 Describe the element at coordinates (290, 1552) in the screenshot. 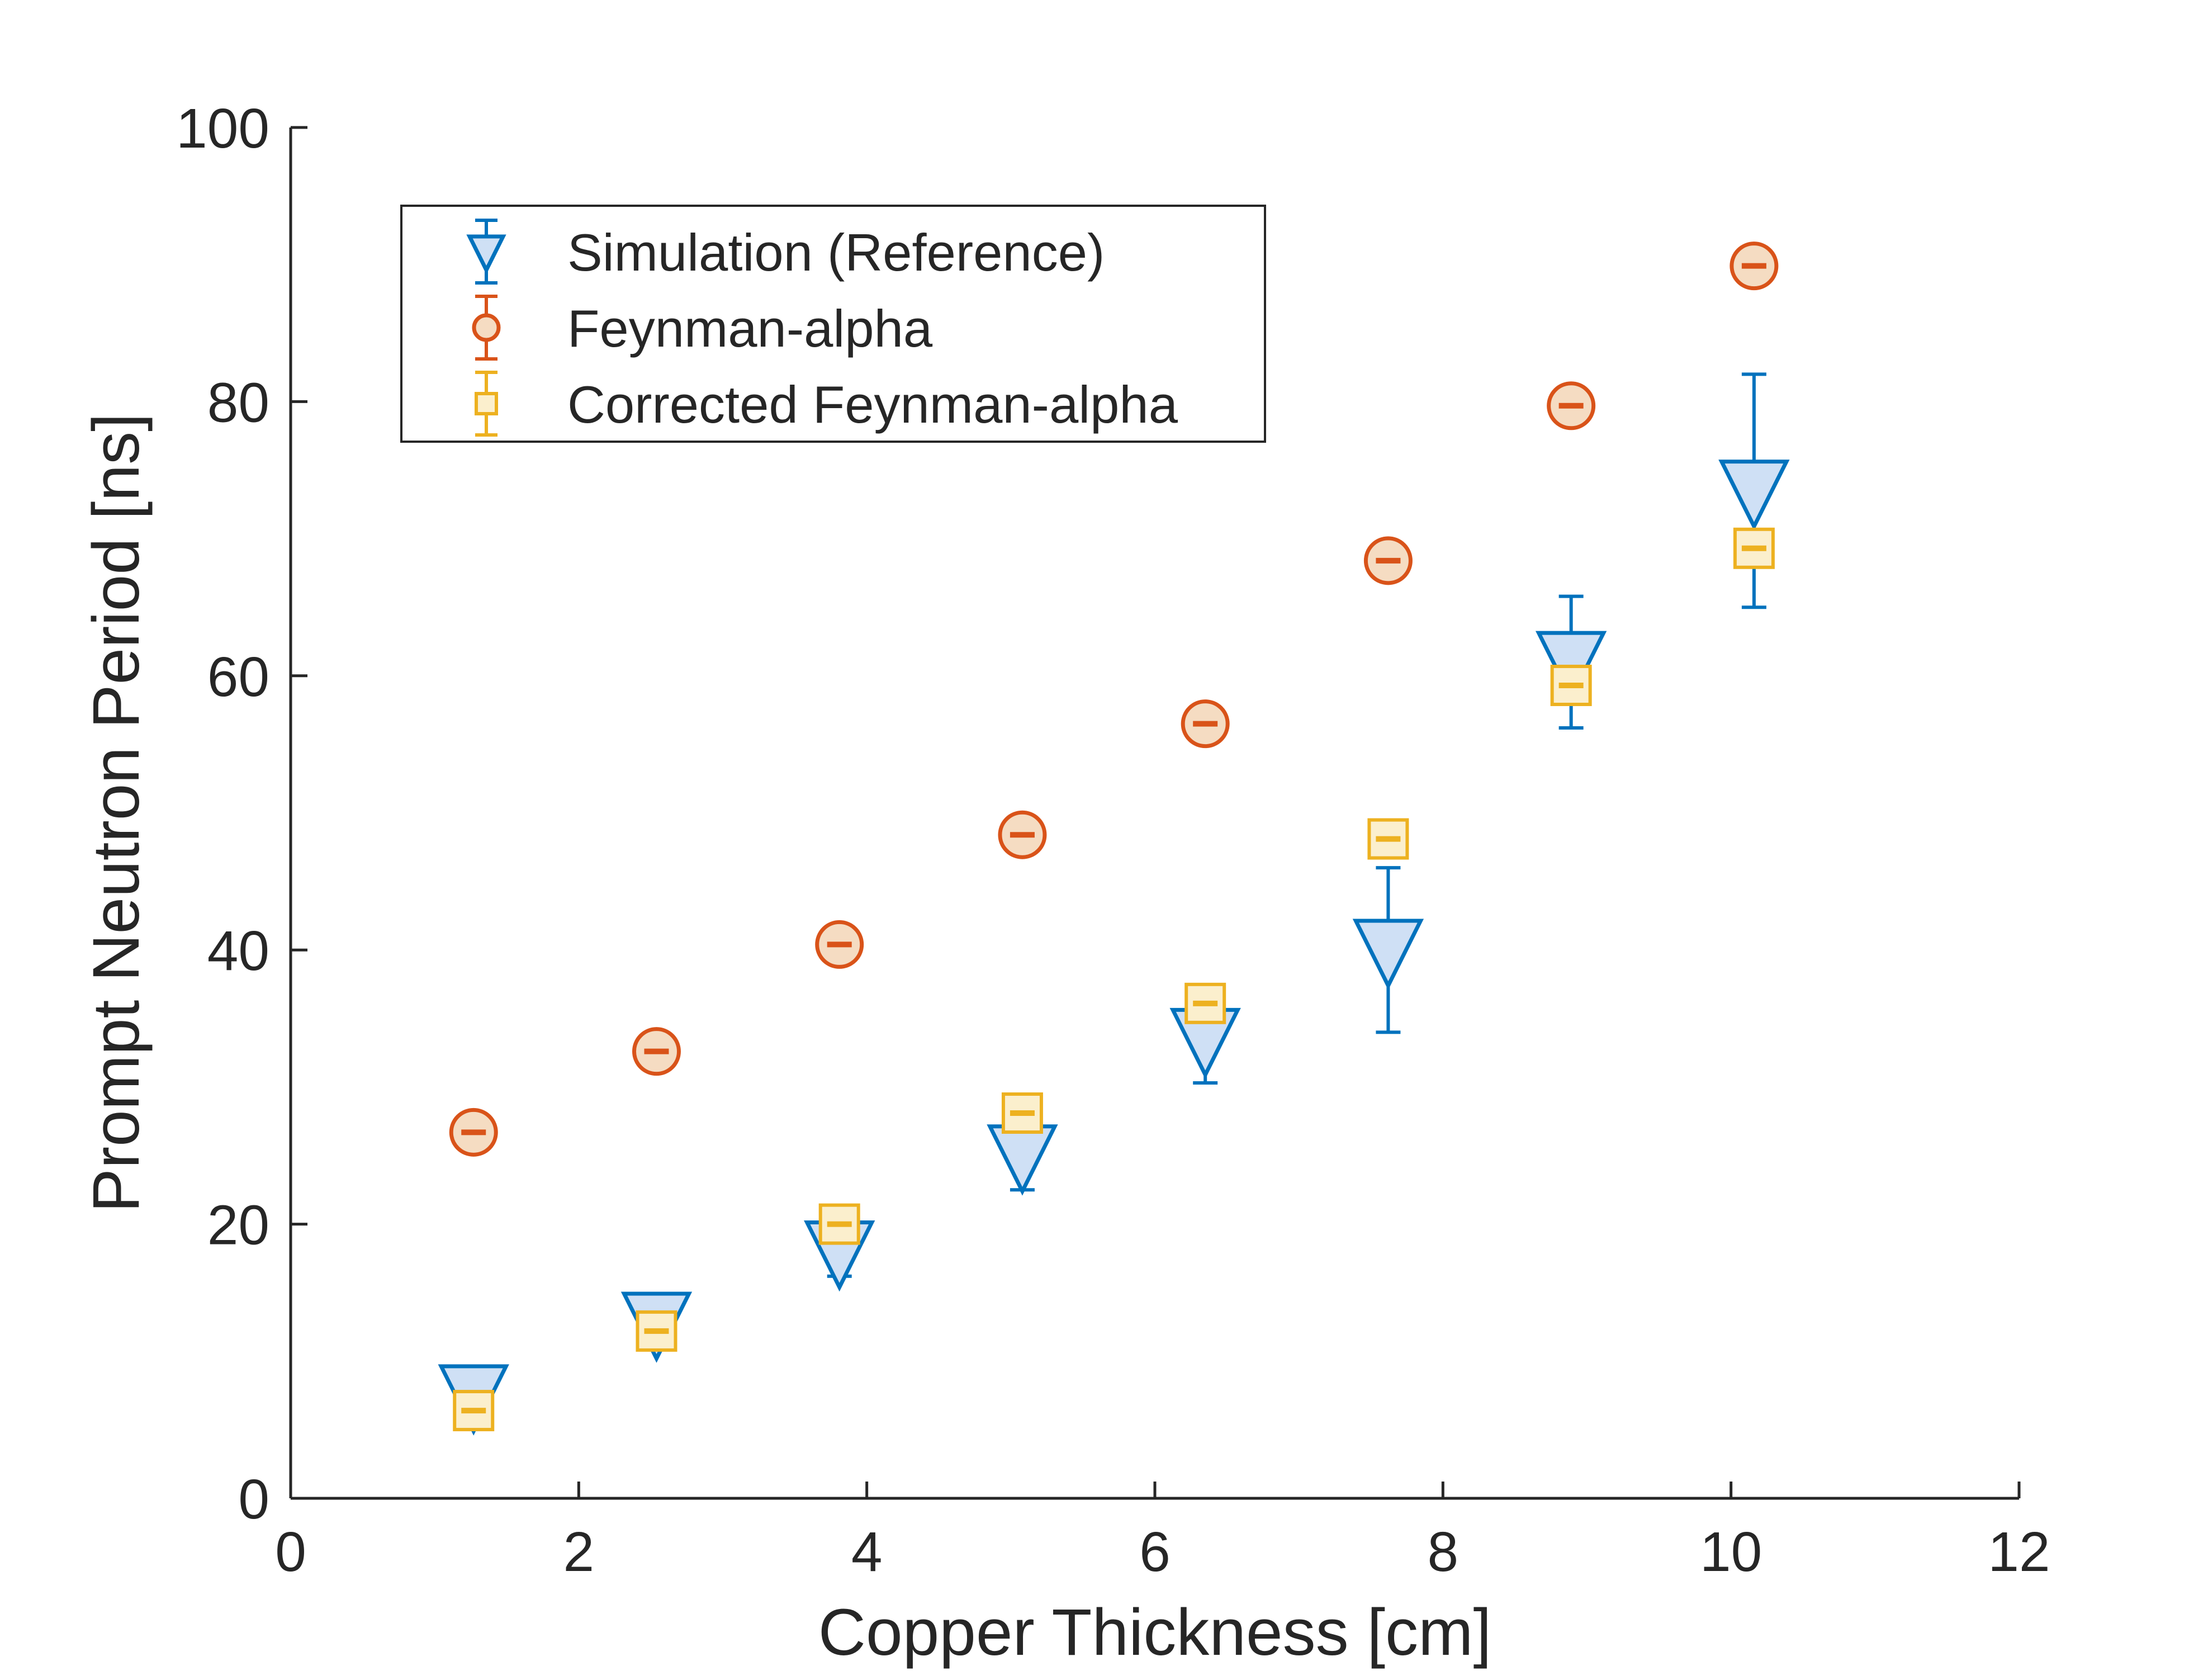

I see `x-tick-label: 0` at that location.